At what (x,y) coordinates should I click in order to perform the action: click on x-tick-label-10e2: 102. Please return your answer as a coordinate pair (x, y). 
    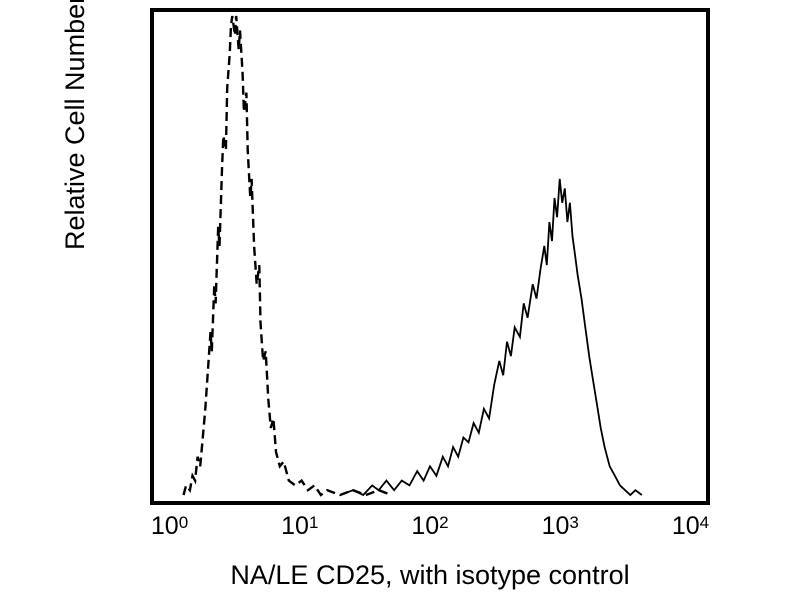
    Looking at the image, I should click on (430, 526).